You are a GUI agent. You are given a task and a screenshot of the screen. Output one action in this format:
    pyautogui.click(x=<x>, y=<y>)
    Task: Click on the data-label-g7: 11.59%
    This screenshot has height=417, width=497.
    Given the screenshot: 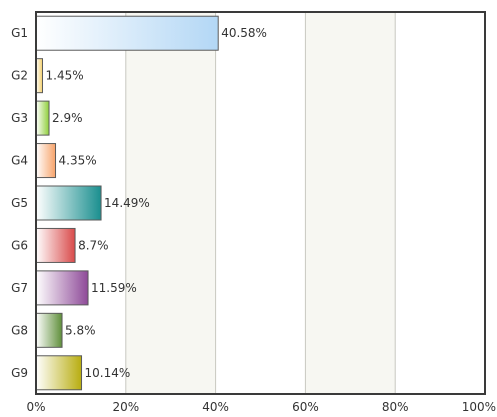 What is the action you would take?
    pyautogui.click(x=114, y=288)
    